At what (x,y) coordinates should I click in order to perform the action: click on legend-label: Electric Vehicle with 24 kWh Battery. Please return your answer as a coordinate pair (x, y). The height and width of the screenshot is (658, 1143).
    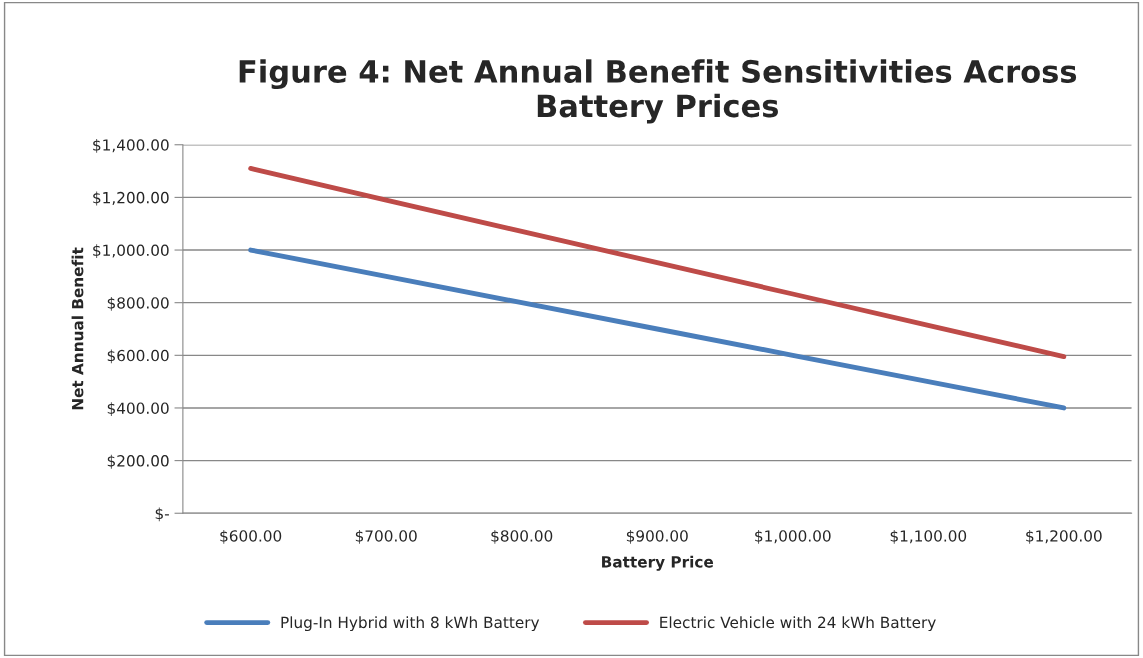
    Looking at the image, I should click on (798, 624).